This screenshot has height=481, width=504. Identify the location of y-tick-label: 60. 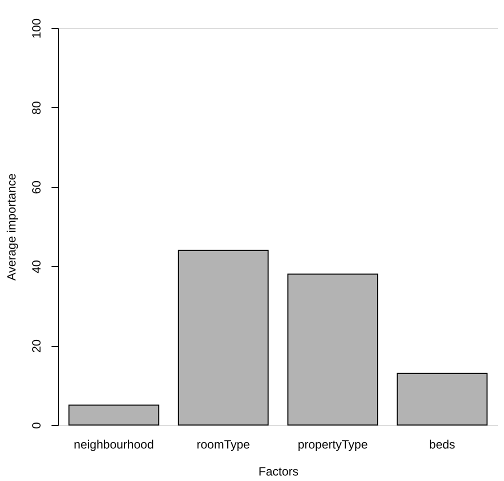
(37, 187).